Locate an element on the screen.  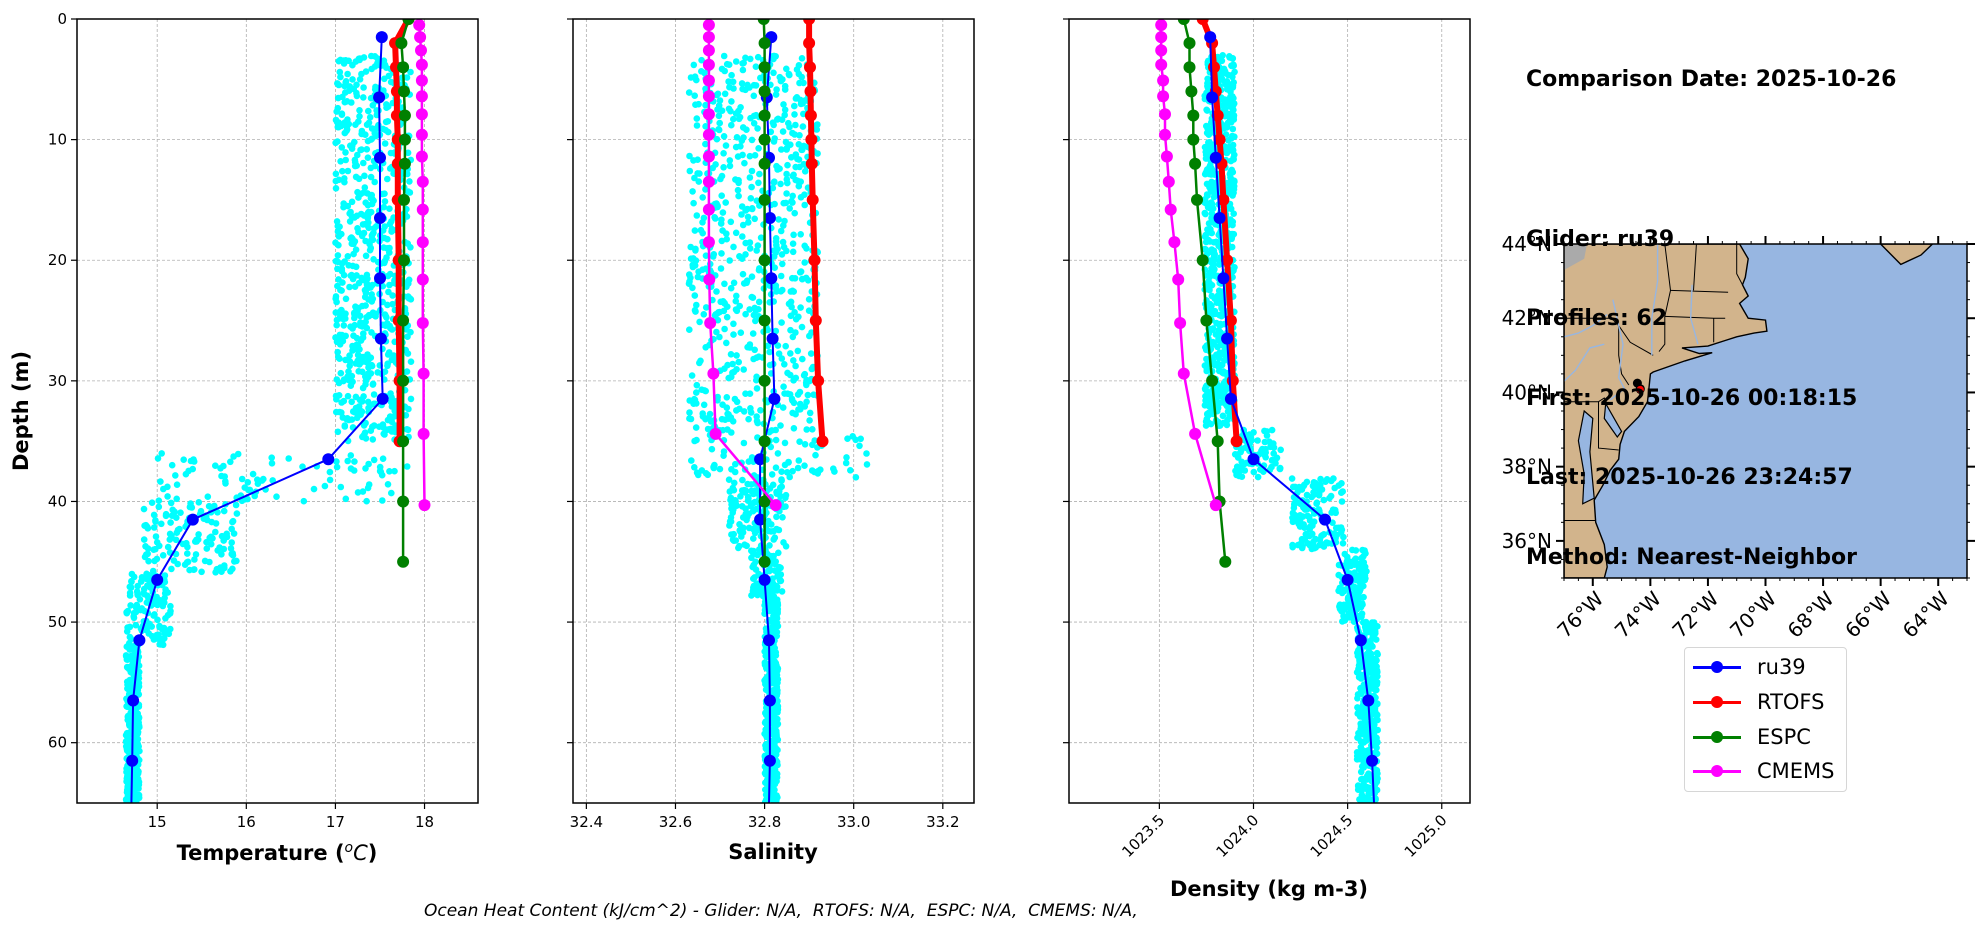
data-point-rtofs is located at coordinates (810, 67).